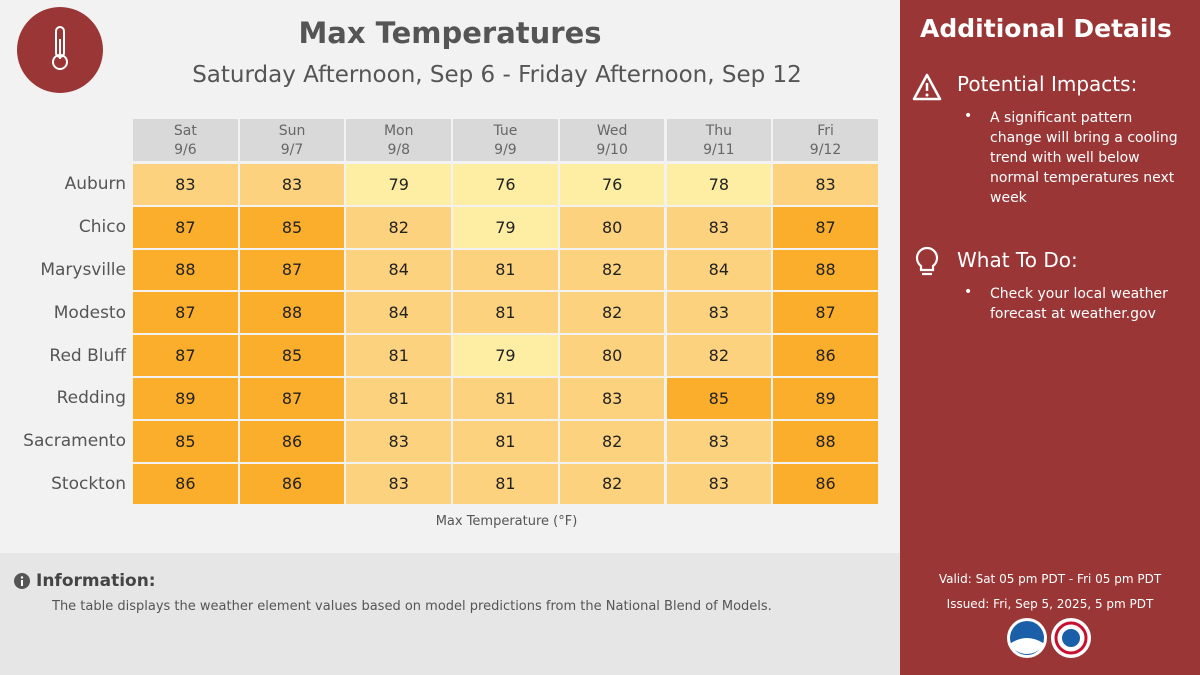 The image size is (1200, 675). I want to click on section-heading: Potential Impacts:, so click(1047, 84).